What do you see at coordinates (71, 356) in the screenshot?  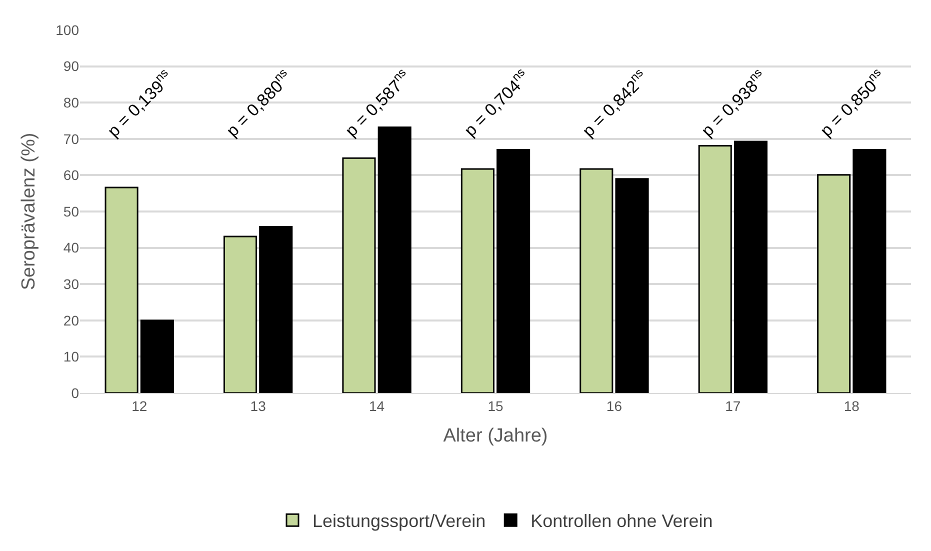 I see `y-tick-label: 10` at bounding box center [71, 356].